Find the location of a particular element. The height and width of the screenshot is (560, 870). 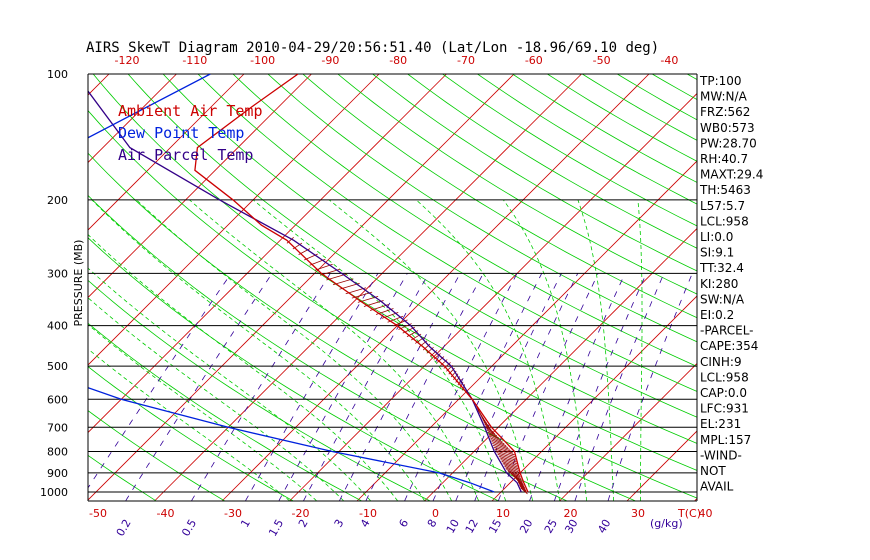

index-entry: PW:28.70 is located at coordinates (728, 143).